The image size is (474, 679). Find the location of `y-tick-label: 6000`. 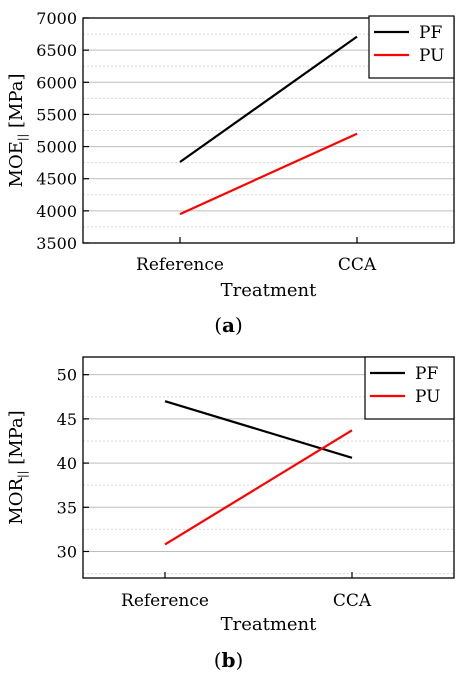

y-tick-label: 6000 is located at coordinates (56, 82).